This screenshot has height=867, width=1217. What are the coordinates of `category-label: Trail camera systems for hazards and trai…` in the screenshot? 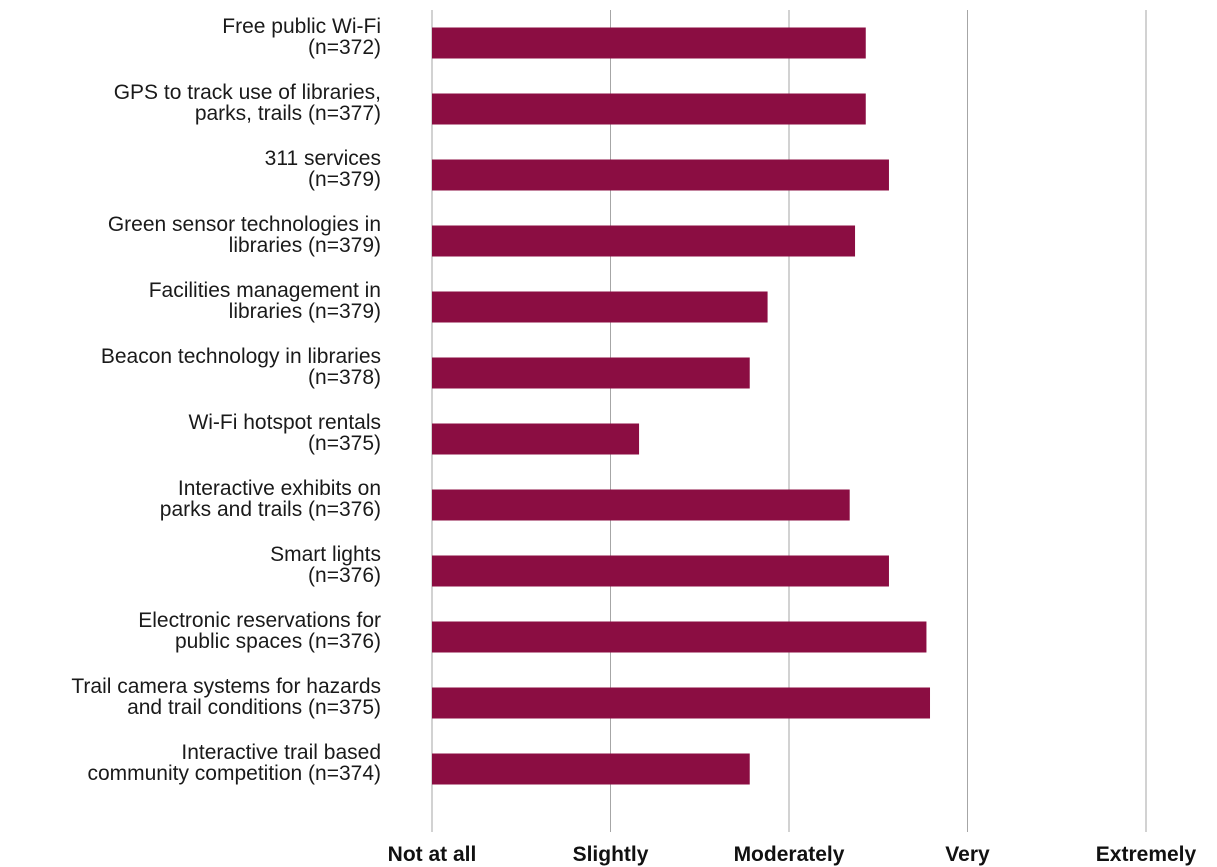 It's located at (191, 697).